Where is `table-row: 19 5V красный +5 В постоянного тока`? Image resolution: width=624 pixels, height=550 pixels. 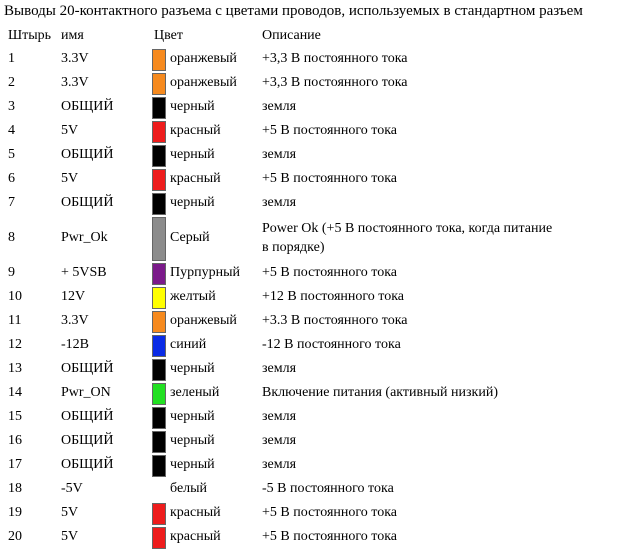
table-row: 19 5V красный +5 В постоянного тока is located at coordinates (312, 514).